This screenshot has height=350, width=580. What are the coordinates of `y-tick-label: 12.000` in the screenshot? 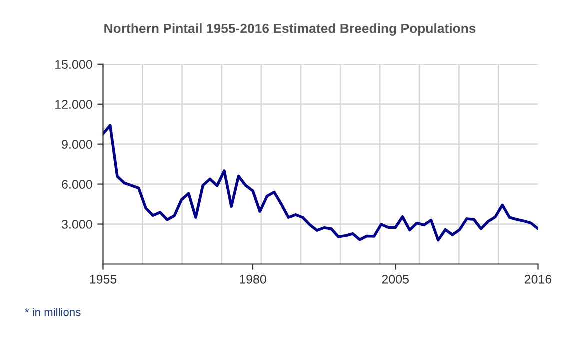 It's located at (74, 105).